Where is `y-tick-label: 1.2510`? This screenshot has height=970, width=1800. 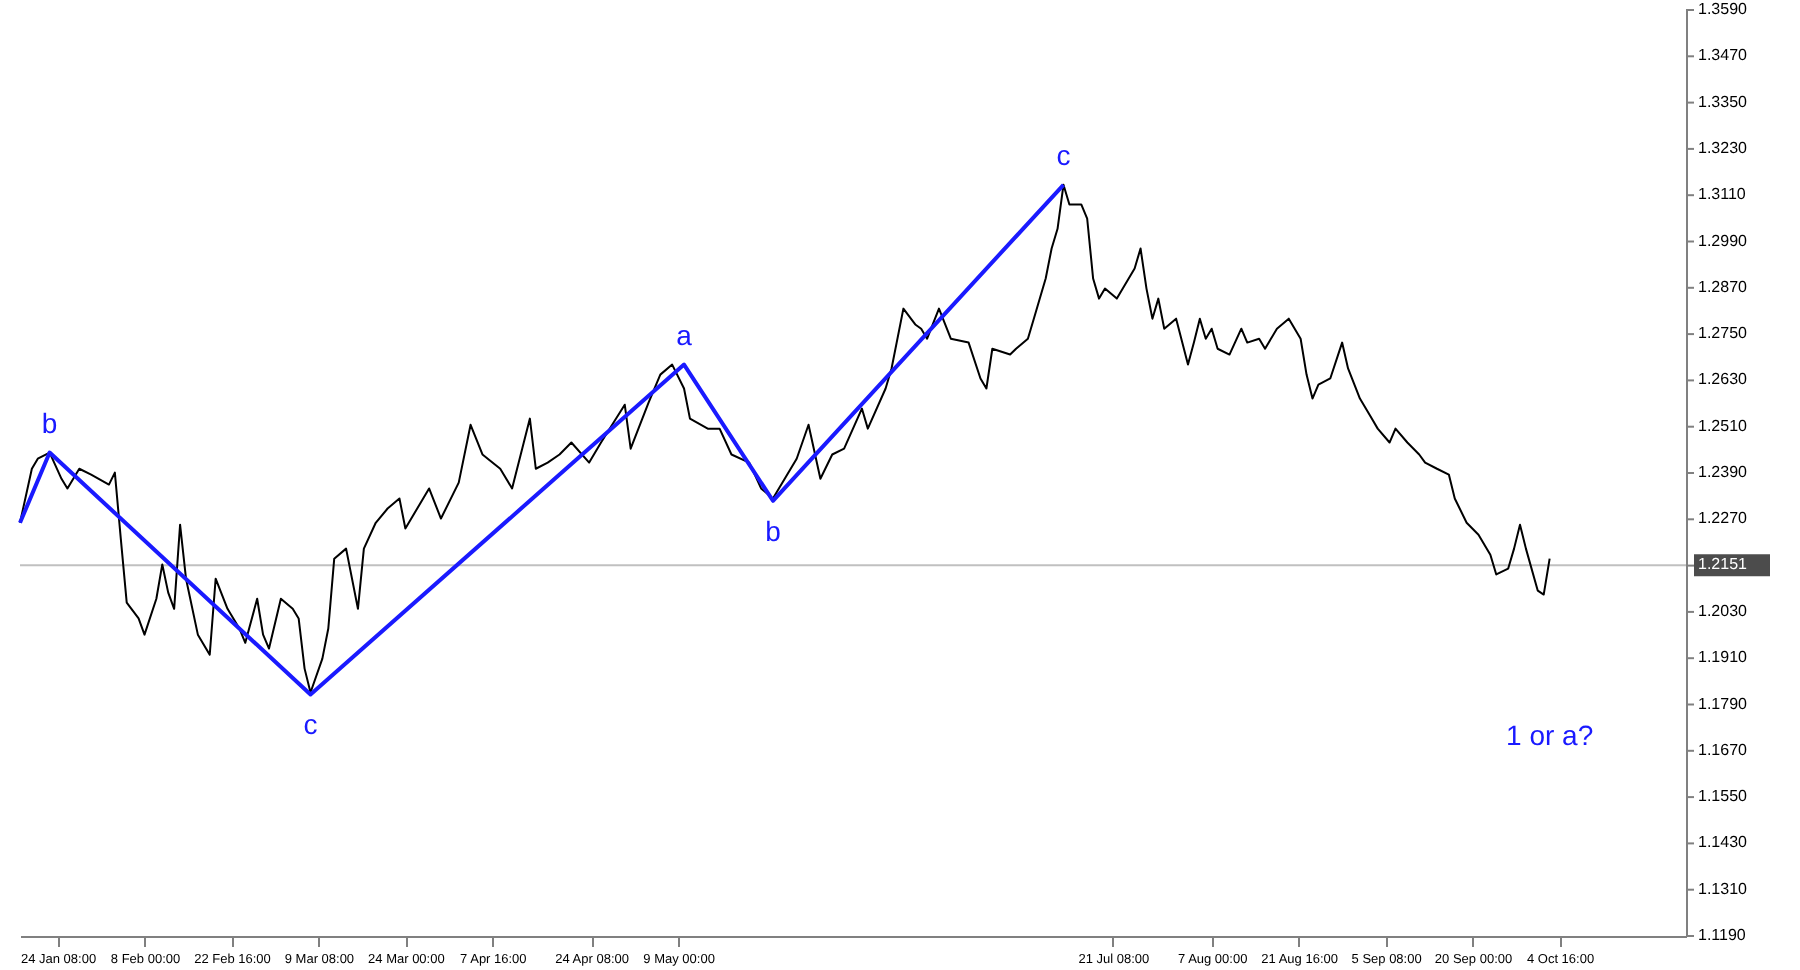 y-tick-label: 1.2510 is located at coordinates (1723, 425).